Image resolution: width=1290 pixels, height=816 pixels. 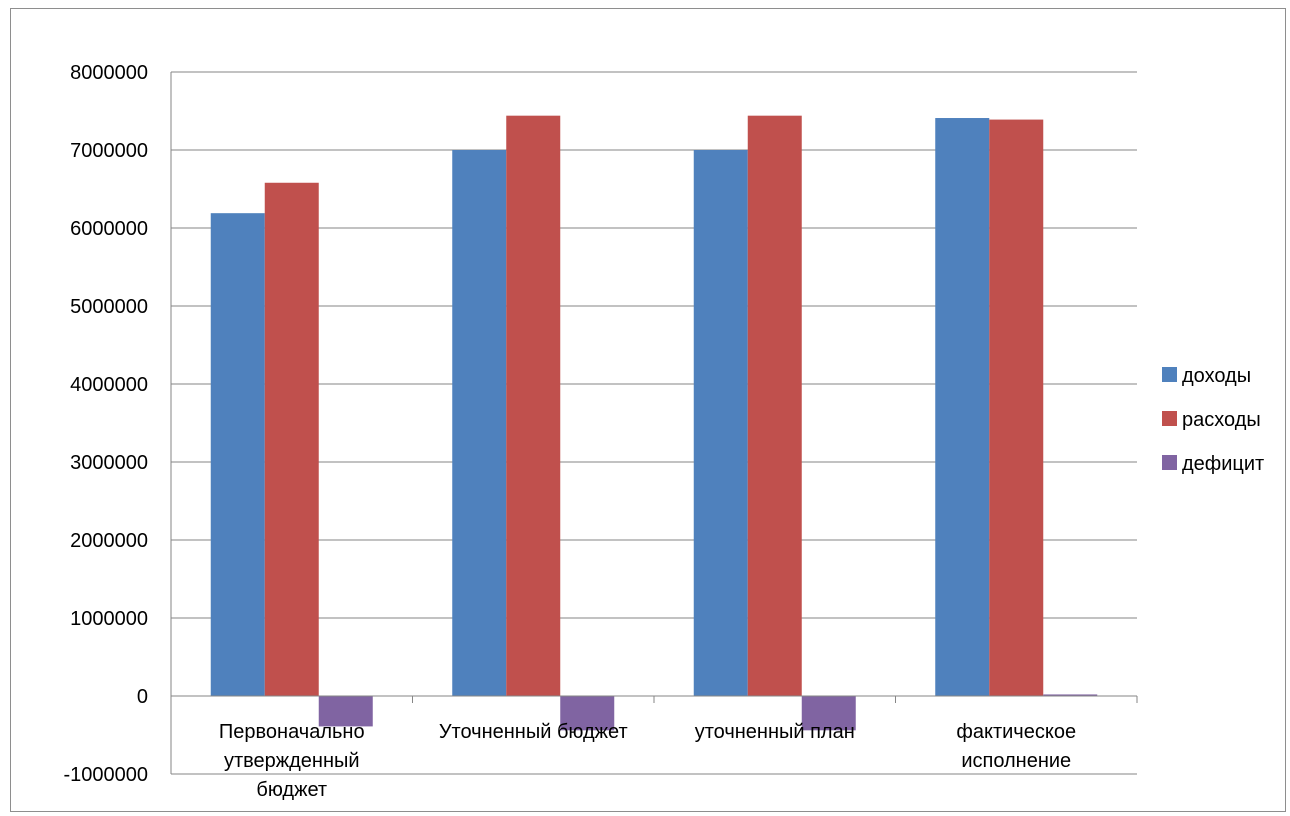 I want to click on bar-расходы-3, so click(x=1016, y=407).